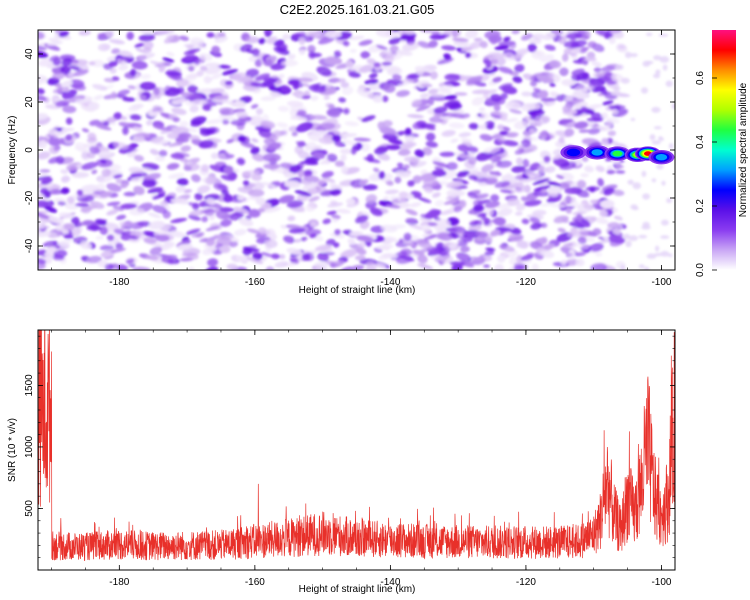 Image resolution: width=750 pixels, height=600 pixels. I want to click on heatmap-y-label: Frequency (Hz), so click(12, 150).